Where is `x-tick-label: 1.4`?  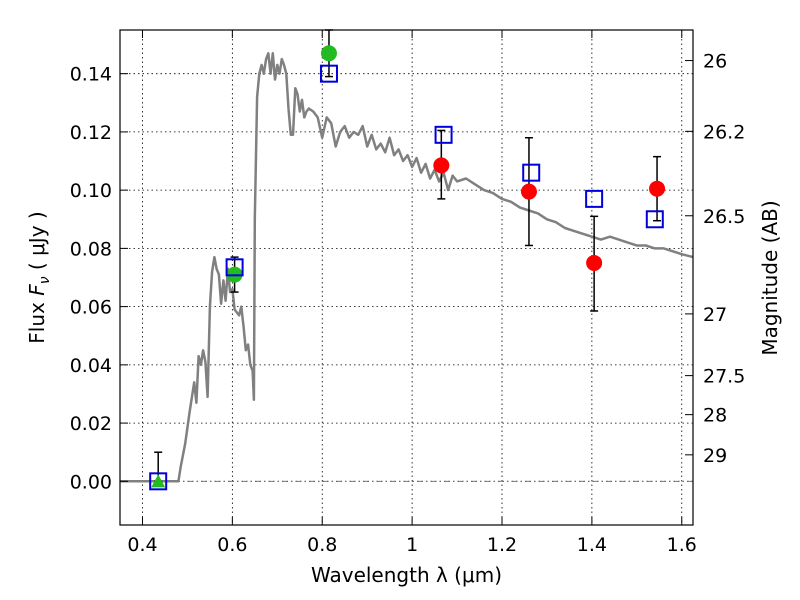
x-tick-label: 1.4 is located at coordinates (592, 545).